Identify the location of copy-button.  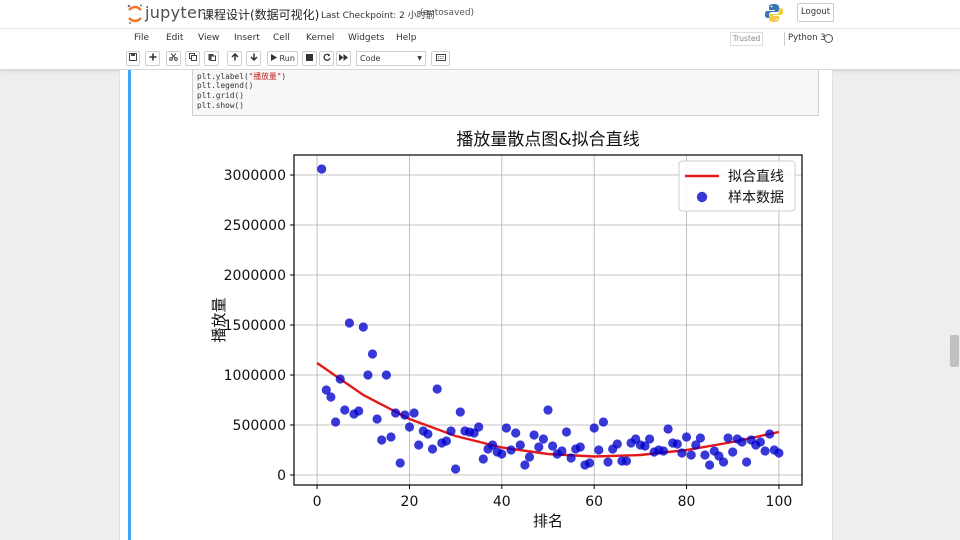
(192, 58).